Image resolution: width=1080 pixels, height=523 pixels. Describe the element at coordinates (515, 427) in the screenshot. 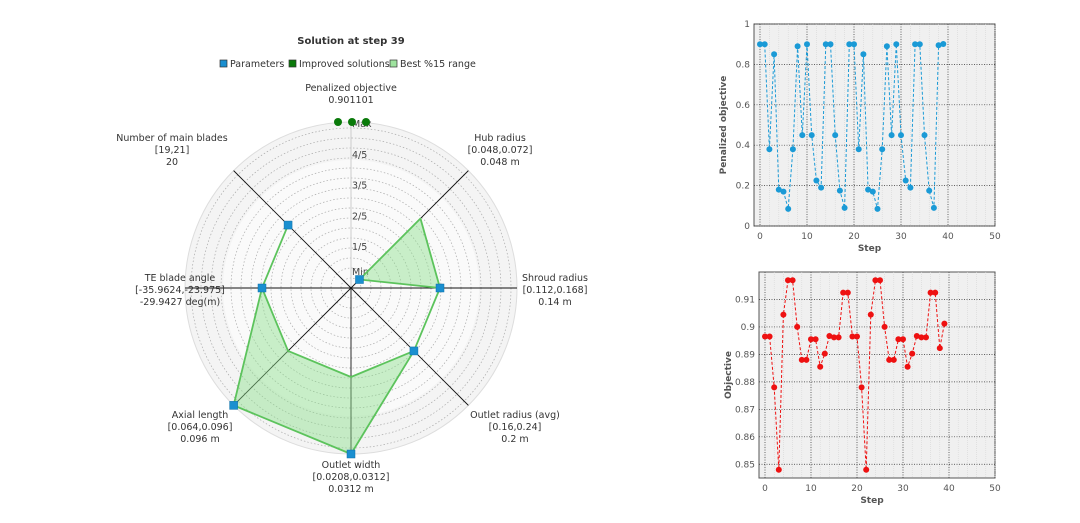

I see `axis-label-range: [0.16,0.24]` at that location.